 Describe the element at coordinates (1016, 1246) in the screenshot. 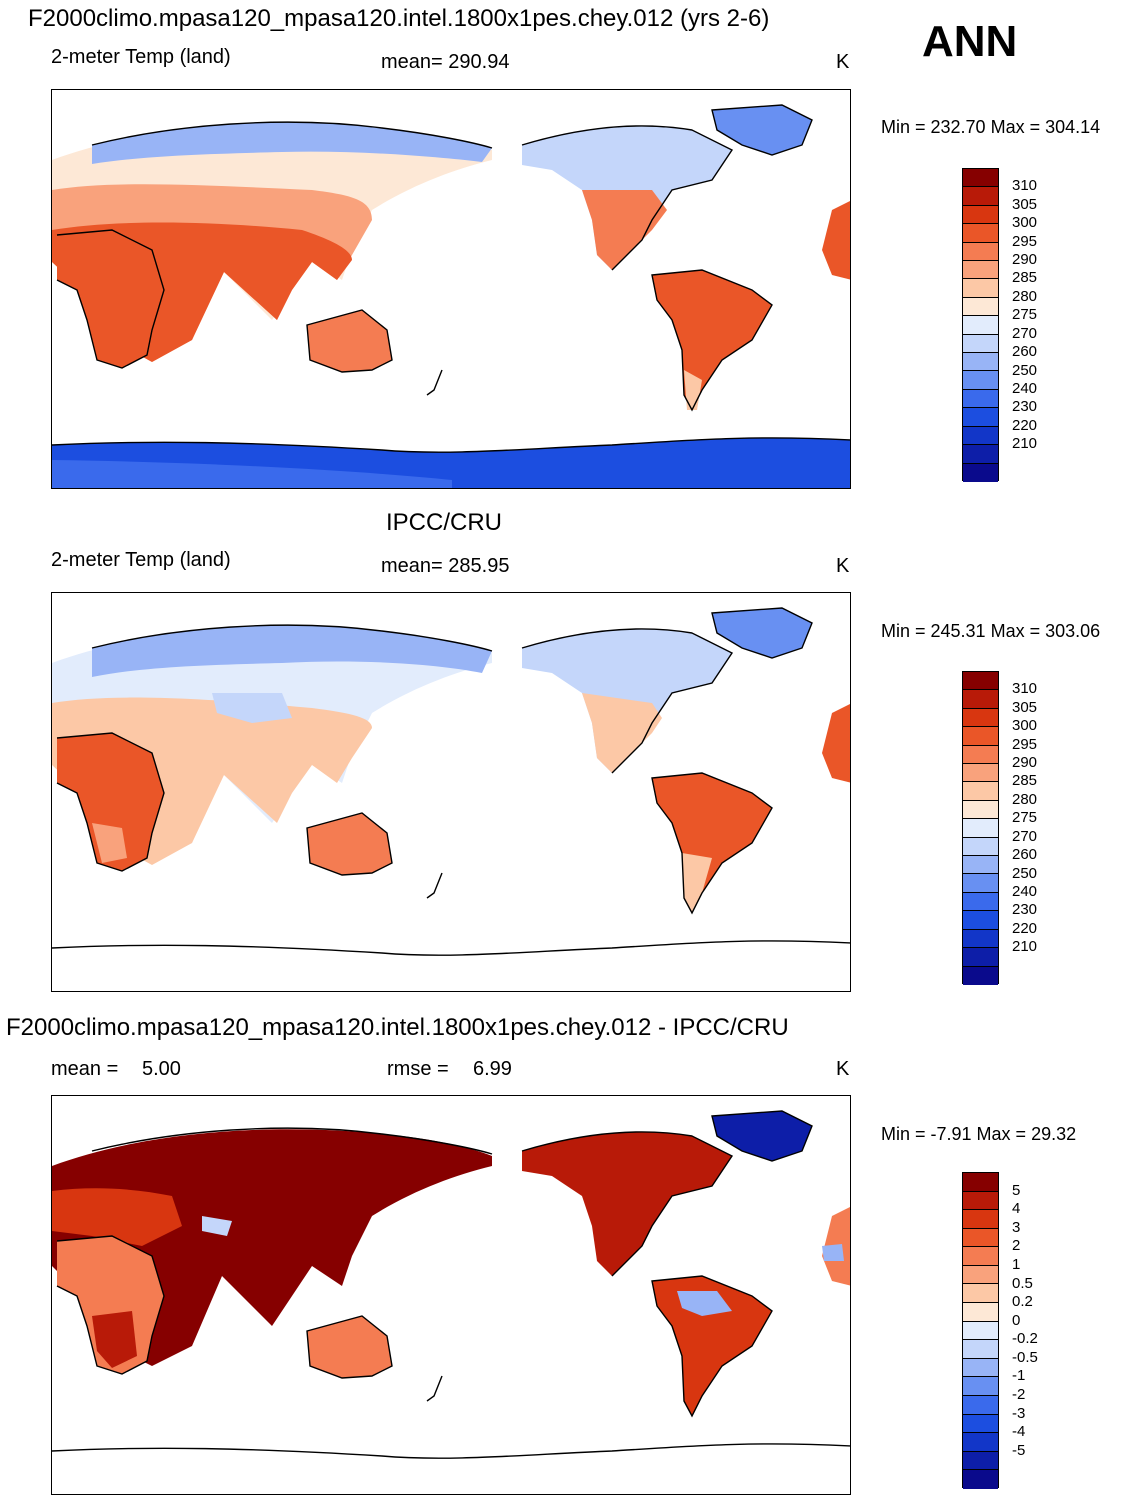

I see `colorbar-label: 2` at that location.